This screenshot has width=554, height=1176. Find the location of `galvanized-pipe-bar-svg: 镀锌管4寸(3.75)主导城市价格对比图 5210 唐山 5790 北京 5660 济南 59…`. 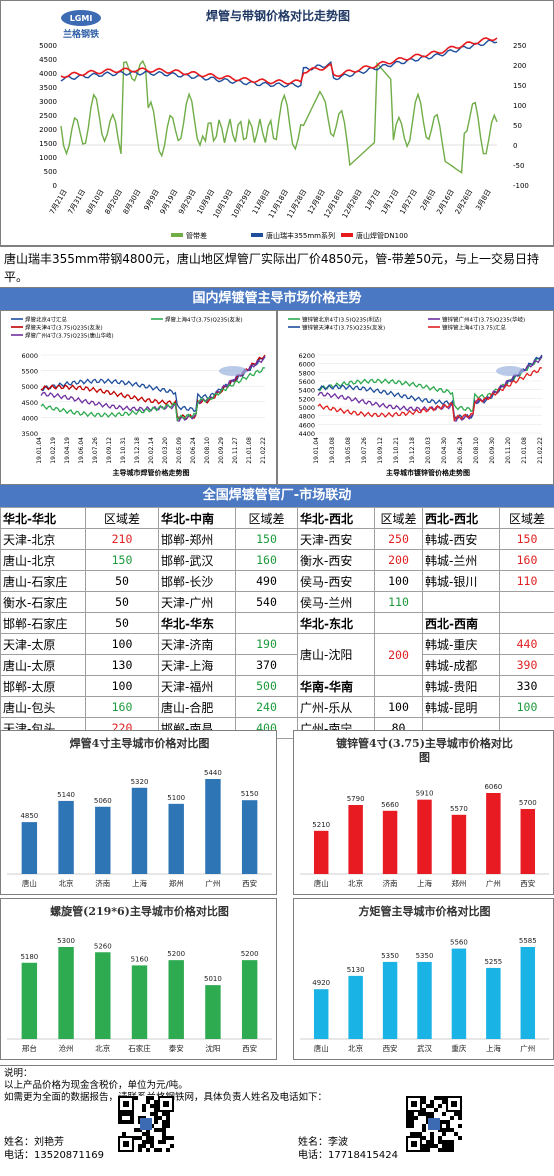

galvanized-pipe-bar-svg: 镀锌管4寸(3.75)主导城市价格对比图 5210 唐山 5790 北京 5660 济南 59… is located at coordinates (424, 812).